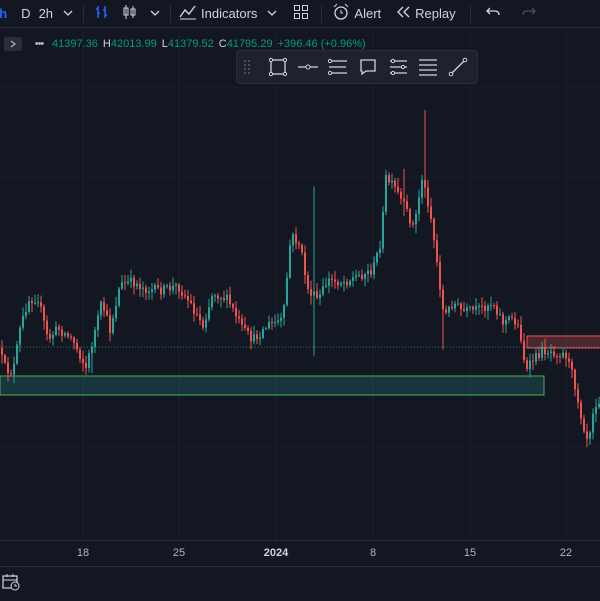 The width and height of the screenshot is (600, 601). I want to click on replay-button: Replay, so click(427, 13).